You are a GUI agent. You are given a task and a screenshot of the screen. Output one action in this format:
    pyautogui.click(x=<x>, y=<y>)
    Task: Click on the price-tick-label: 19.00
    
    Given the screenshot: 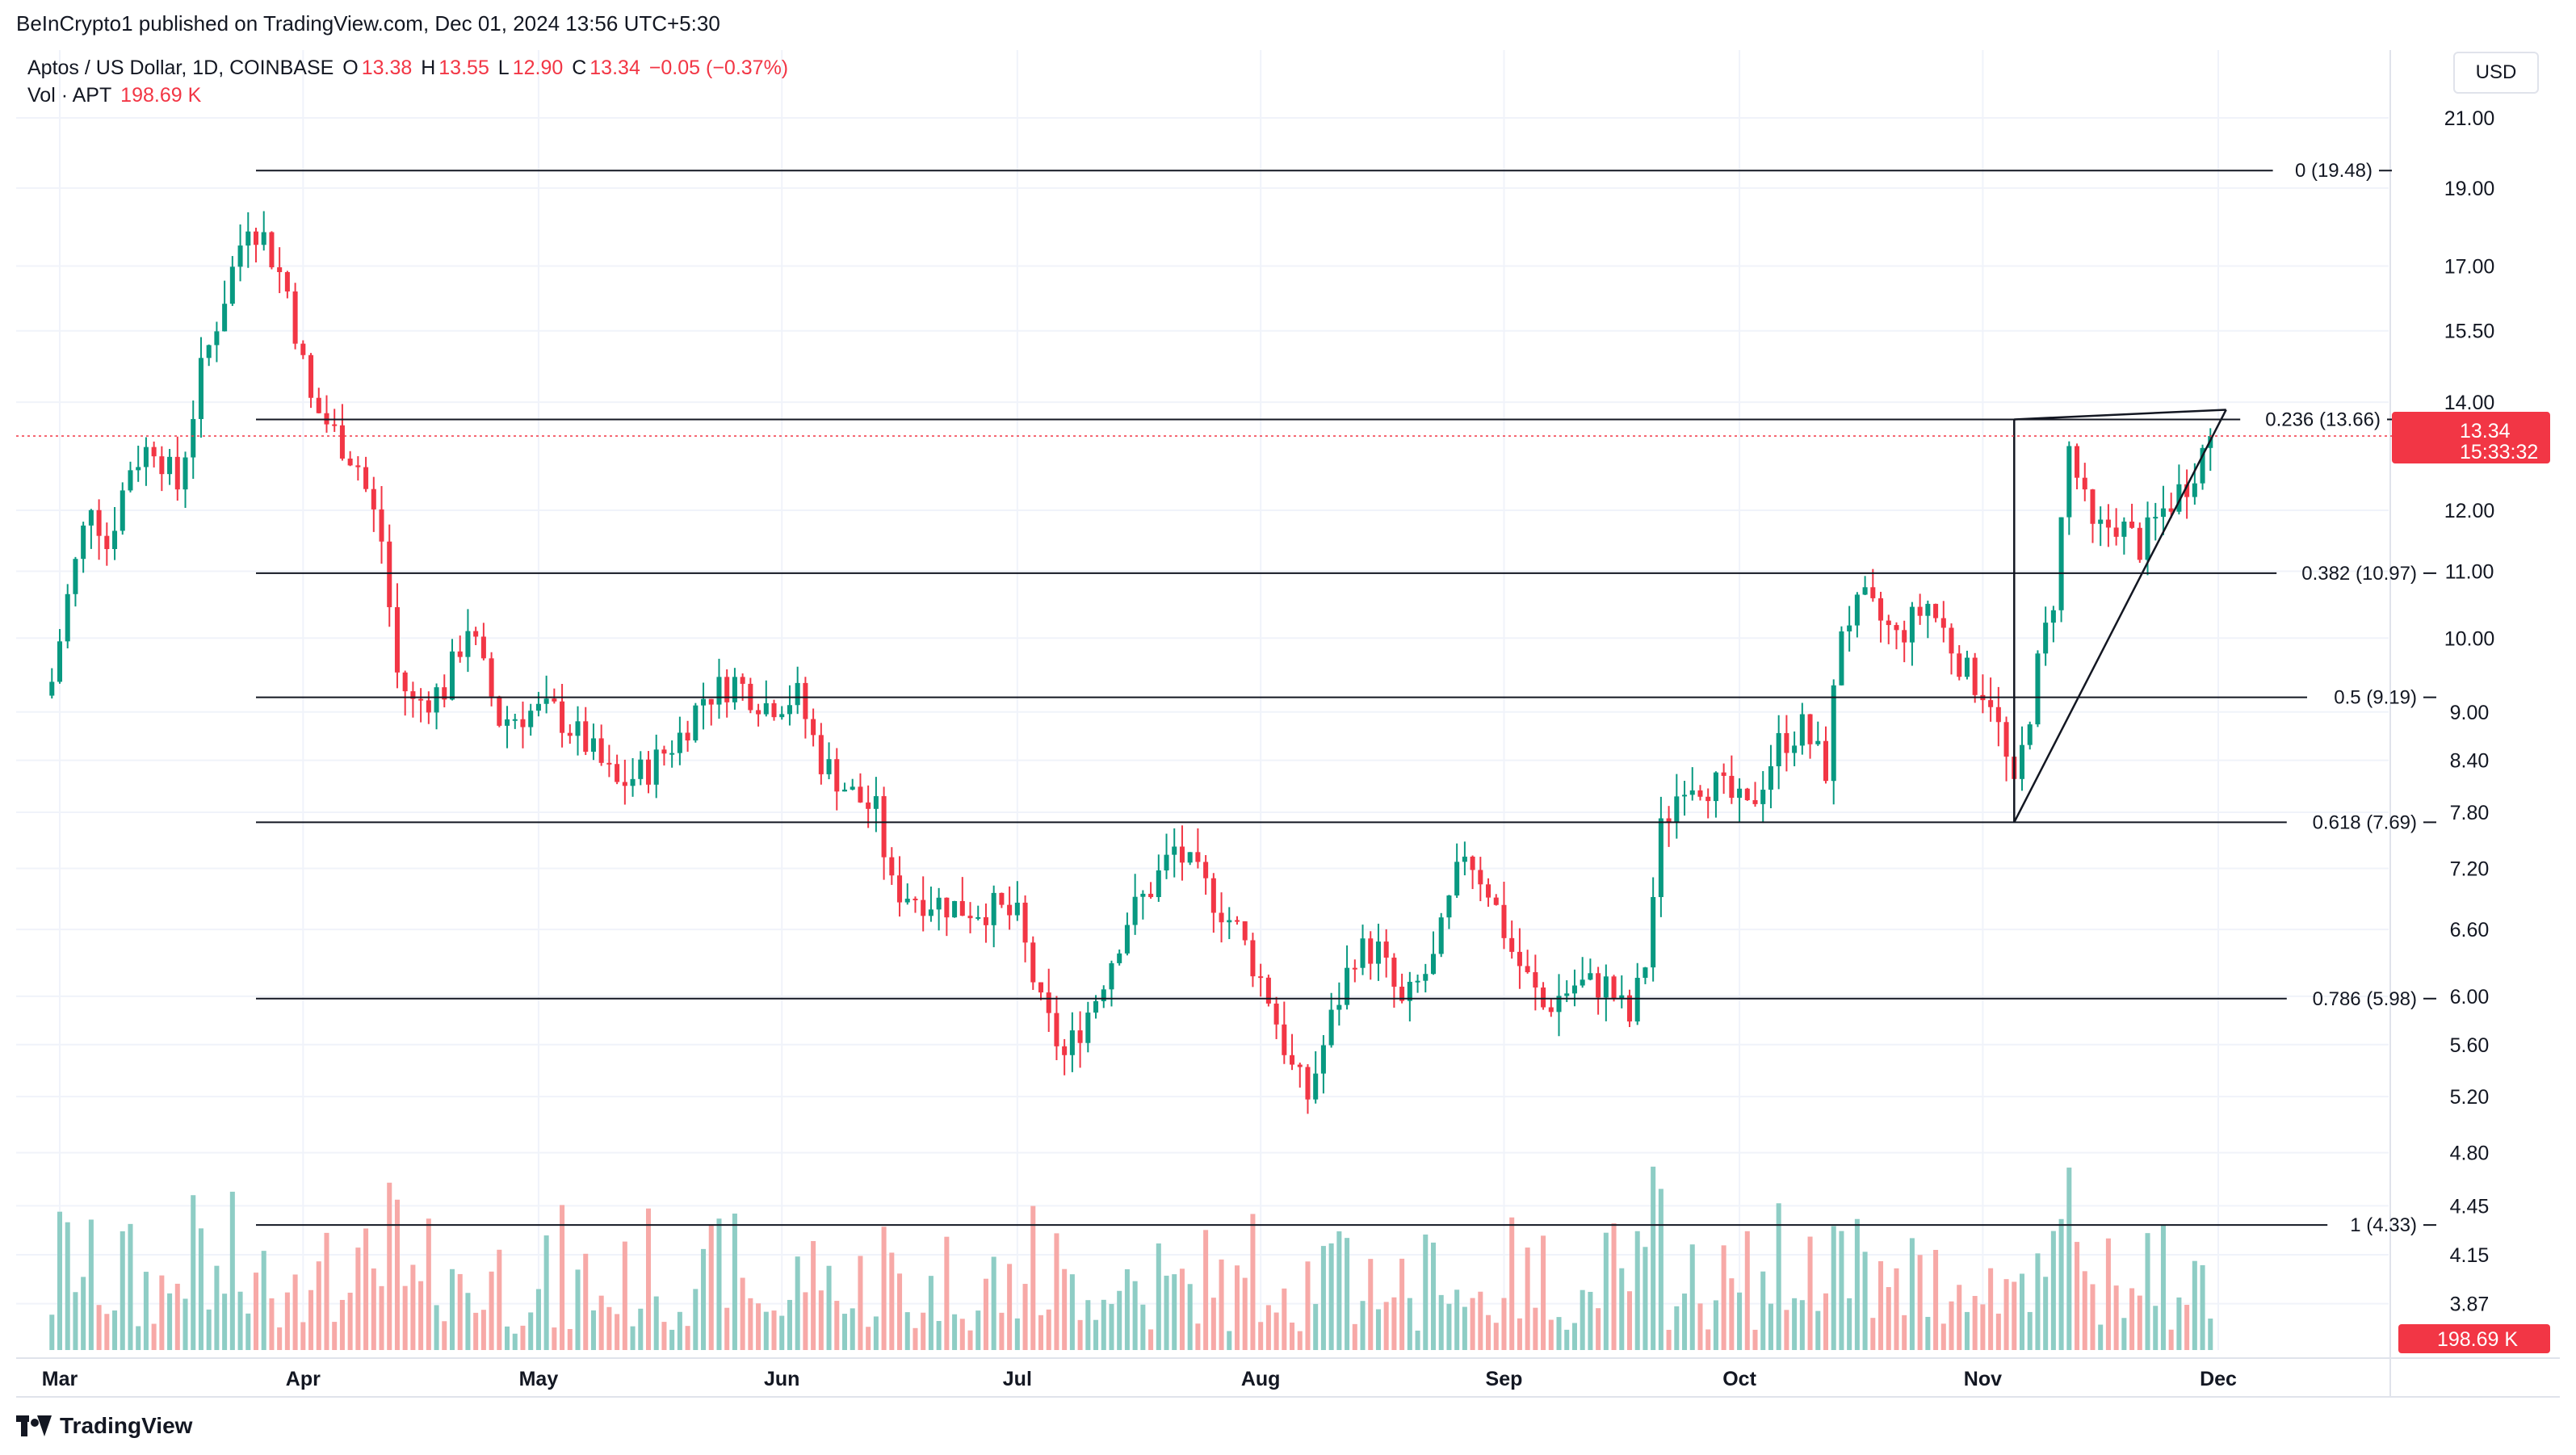 What is the action you would take?
    pyautogui.click(x=2469, y=189)
    